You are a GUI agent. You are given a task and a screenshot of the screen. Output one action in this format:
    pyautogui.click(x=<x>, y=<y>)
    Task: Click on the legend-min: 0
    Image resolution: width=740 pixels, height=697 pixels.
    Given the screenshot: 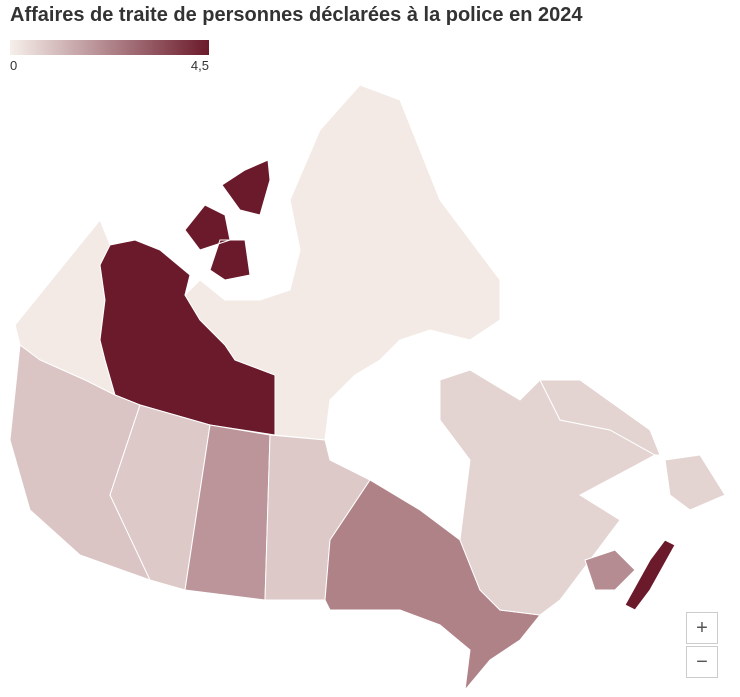 What is the action you would take?
    pyautogui.click(x=14, y=65)
    